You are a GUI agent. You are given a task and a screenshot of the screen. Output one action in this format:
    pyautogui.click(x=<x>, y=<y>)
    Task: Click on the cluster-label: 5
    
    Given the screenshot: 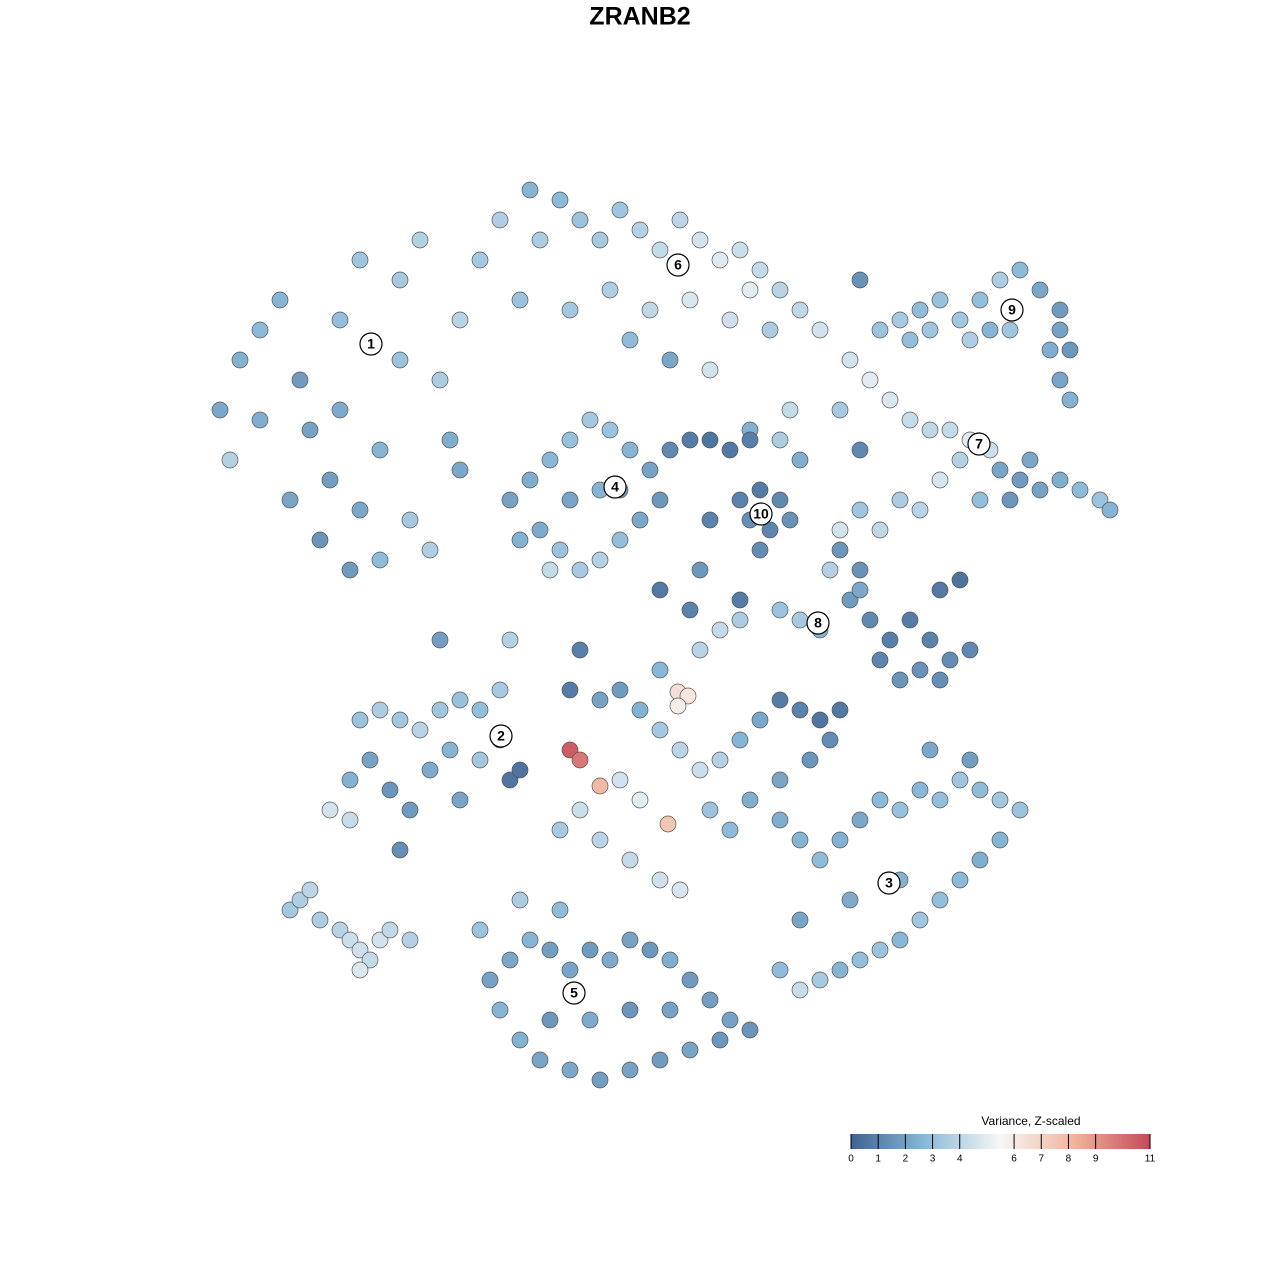 What is the action you would take?
    pyautogui.click(x=574, y=993)
    